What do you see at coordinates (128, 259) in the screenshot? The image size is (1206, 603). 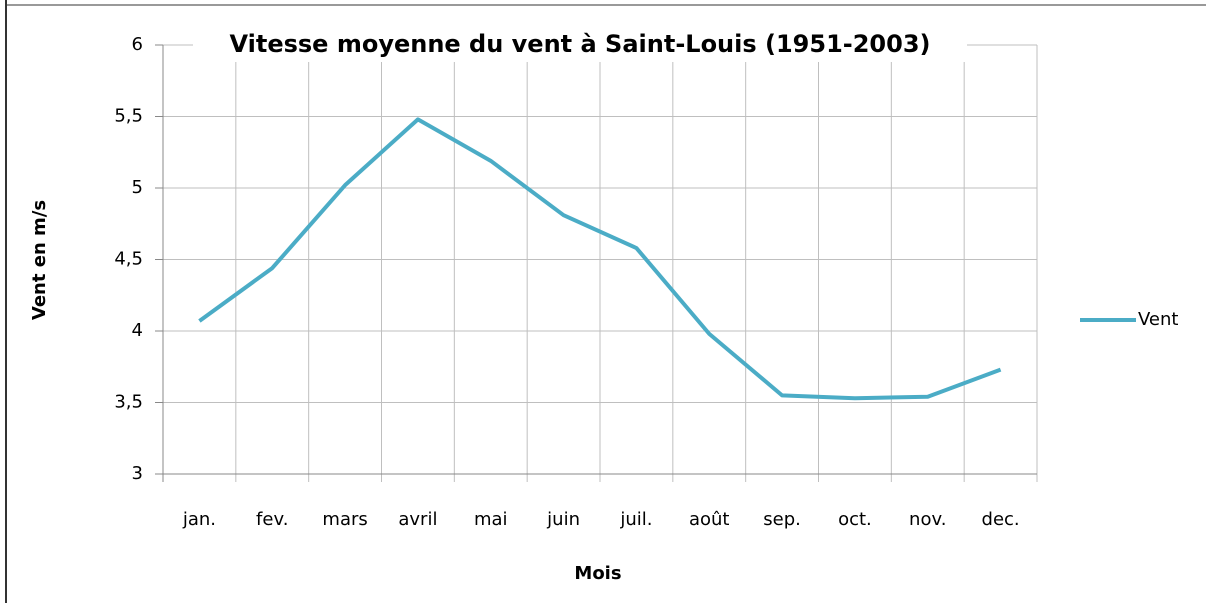 I see `y-tick-label: 4,5` at bounding box center [128, 259].